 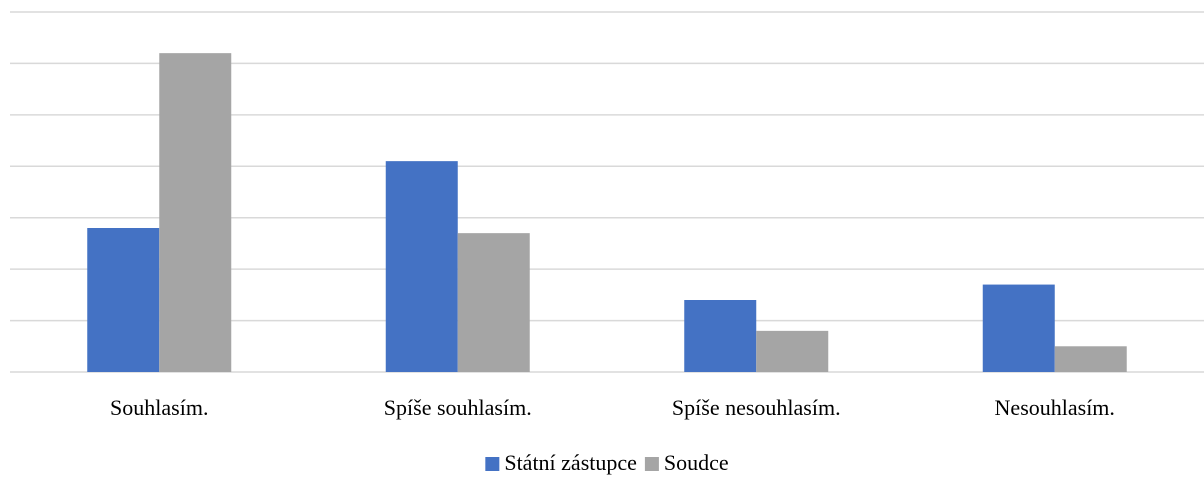 I want to click on legend-label: Soudce, so click(x=696, y=462).